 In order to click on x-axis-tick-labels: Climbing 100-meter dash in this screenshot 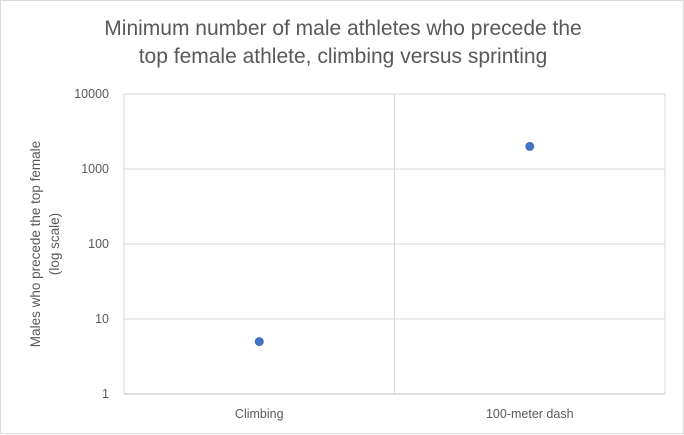, I will do `click(404, 414)`.